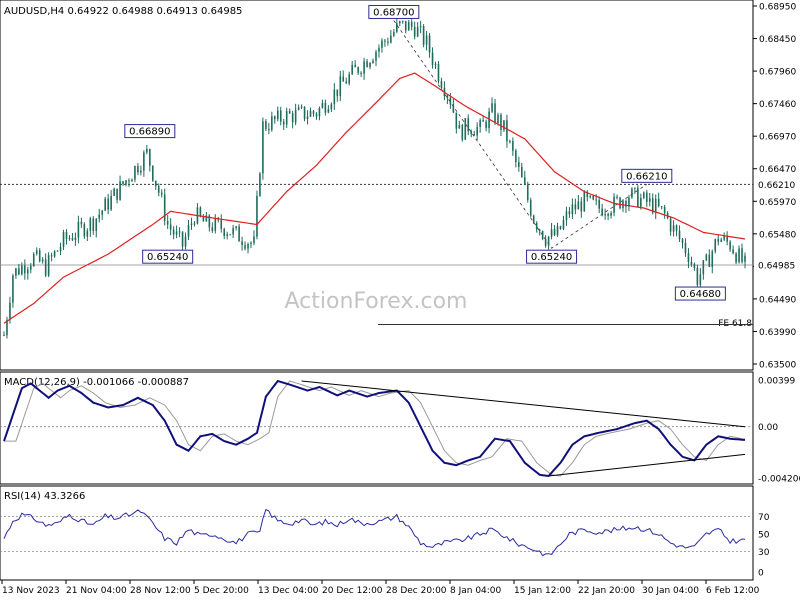  I want to click on rsi-line, so click(374, 532).